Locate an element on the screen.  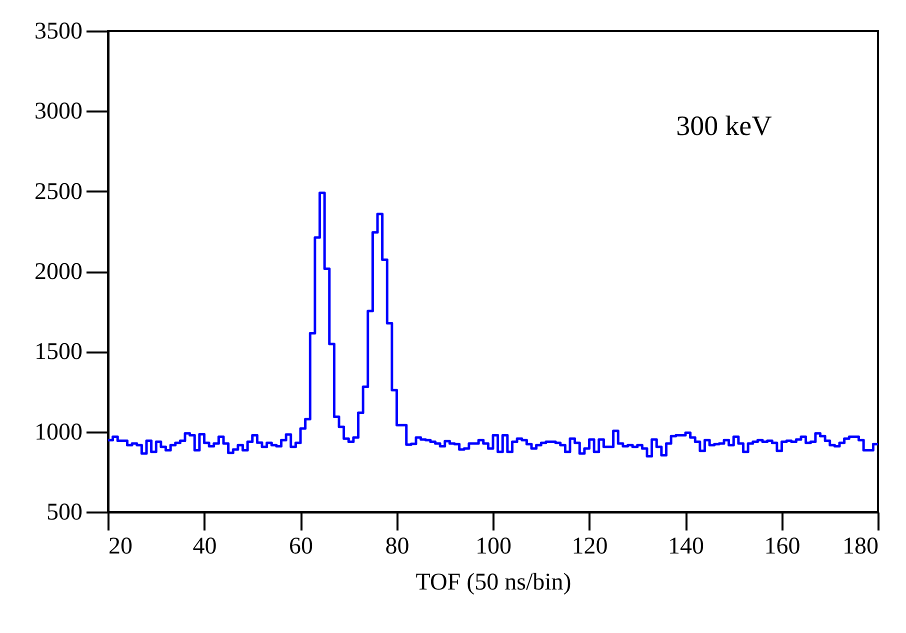
x-tick-label: 100 is located at coordinates (494, 547).